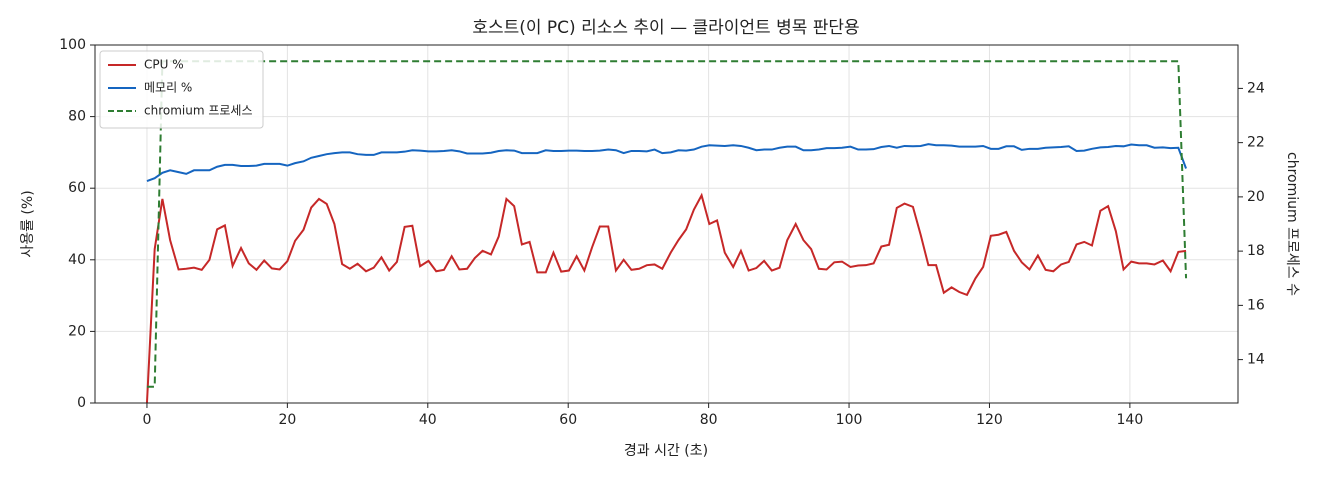 This screenshot has width=1320, height=480. Describe the element at coordinates (568, 420) in the screenshot. I see `x-tick-label: 60` at that location.